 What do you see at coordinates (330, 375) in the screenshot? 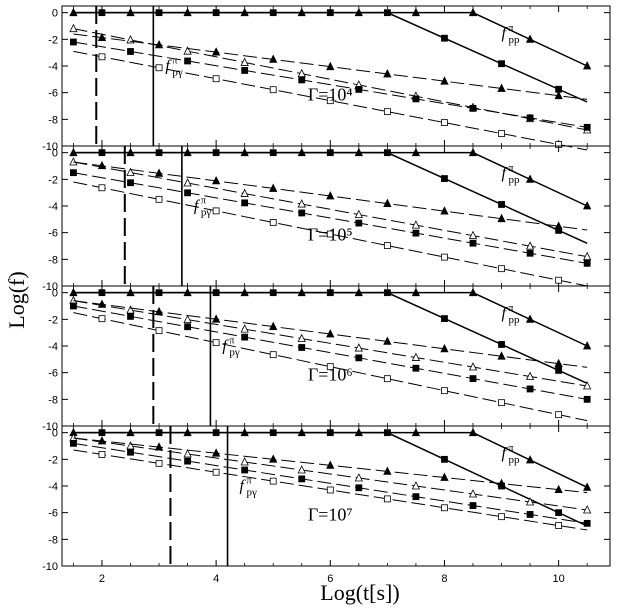
I see `gamma-label: Γ=10⁶` at bounding box center [330, 375].